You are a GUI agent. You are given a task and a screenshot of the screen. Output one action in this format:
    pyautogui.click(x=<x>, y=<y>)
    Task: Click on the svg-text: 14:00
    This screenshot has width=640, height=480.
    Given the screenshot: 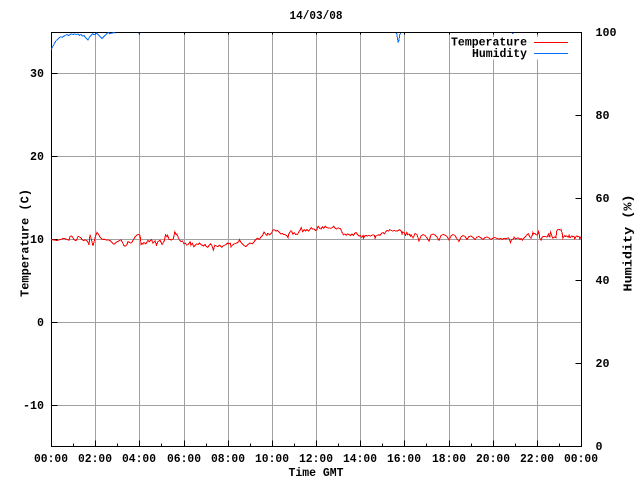 What is the action you would take?
    pyautogui.click(x=360, y=459)
    